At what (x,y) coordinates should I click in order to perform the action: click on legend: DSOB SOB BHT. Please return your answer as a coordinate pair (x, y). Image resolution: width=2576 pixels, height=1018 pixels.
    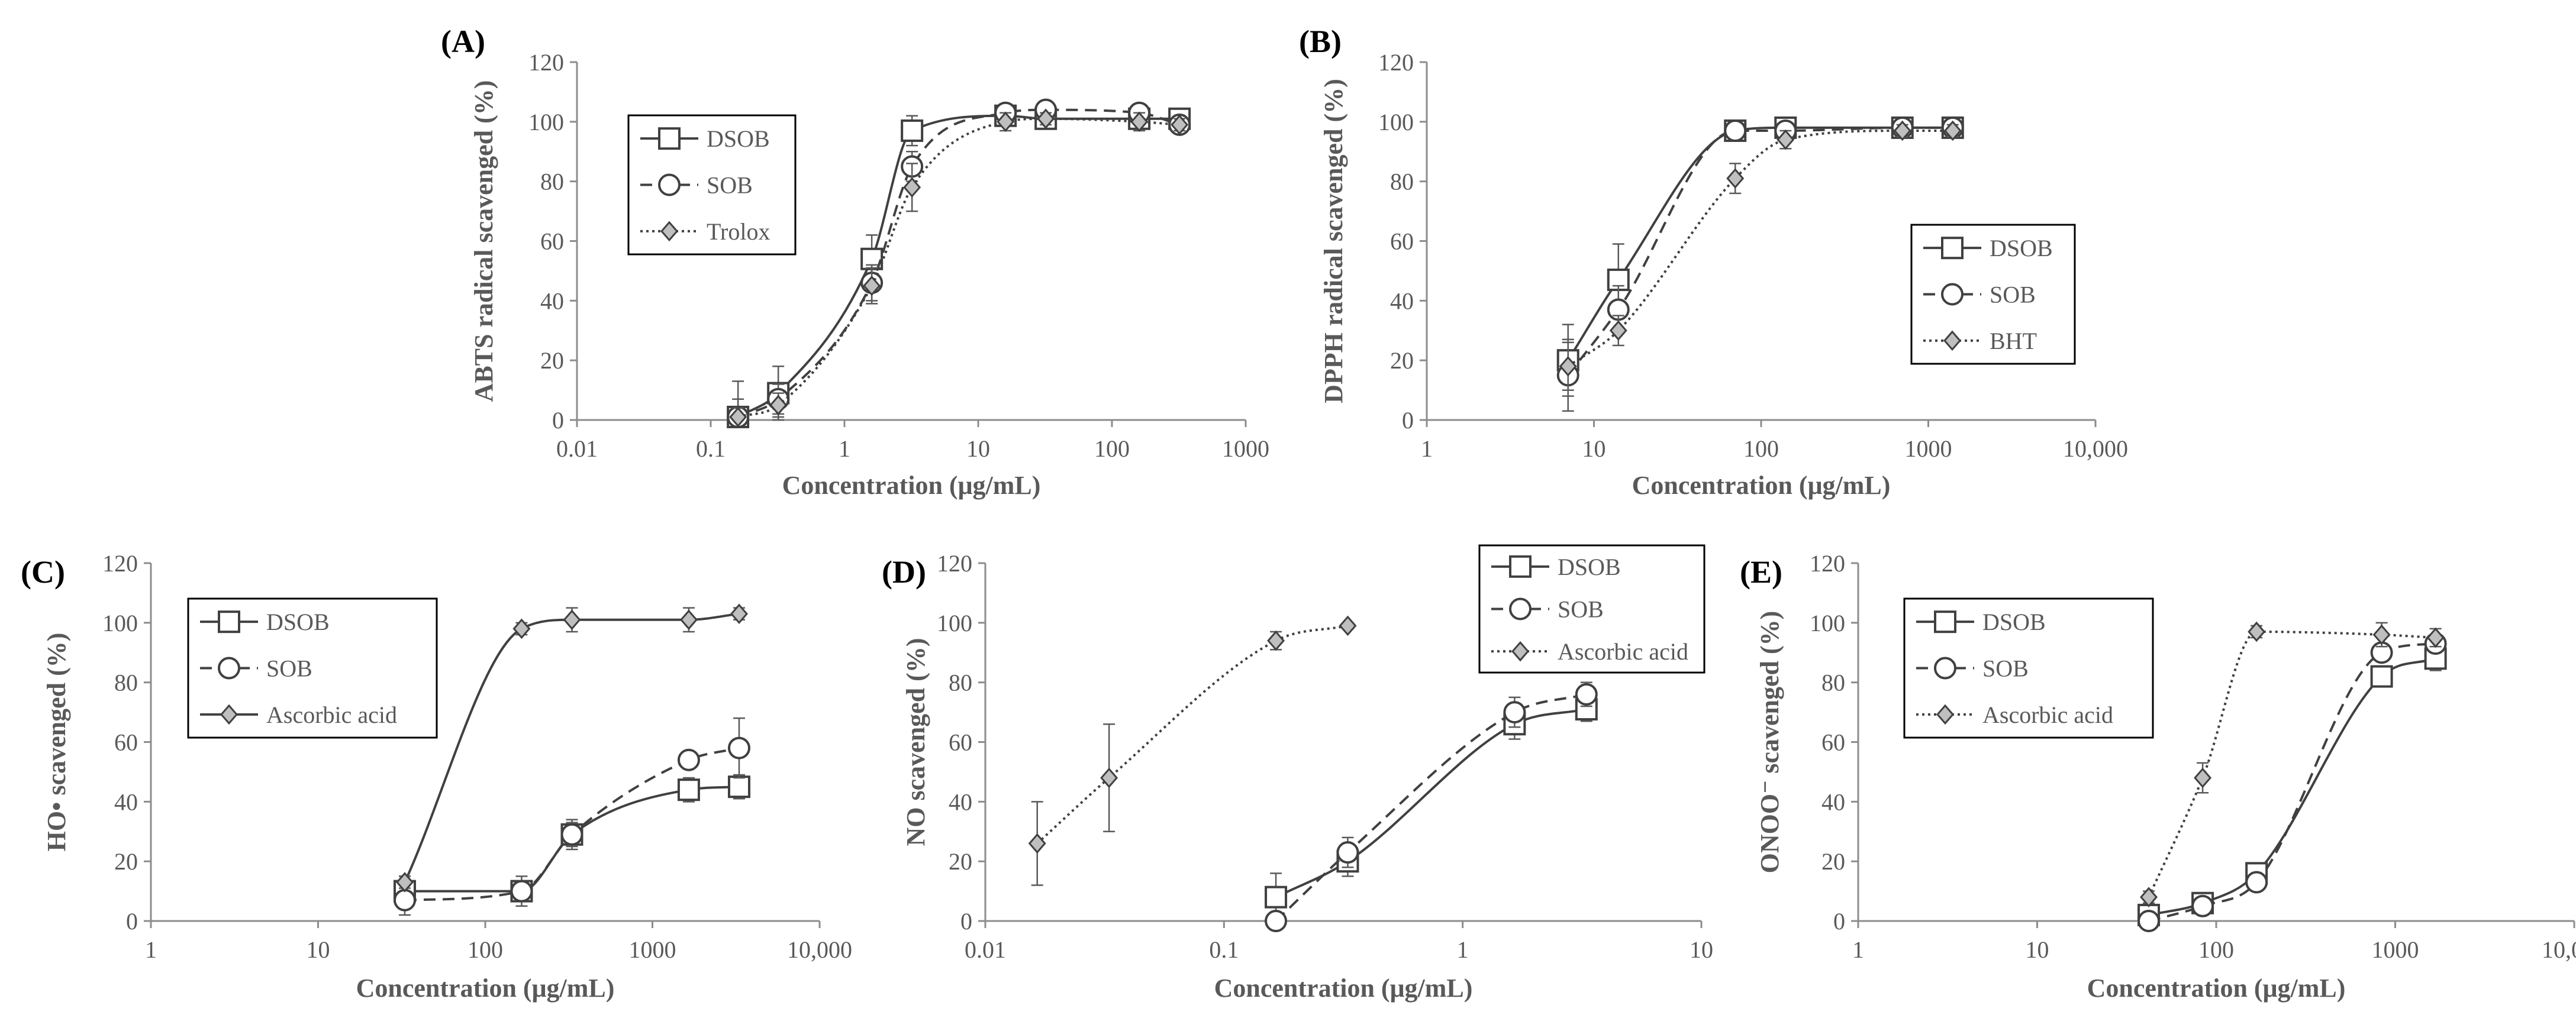
    Looking at the image, I should click on (1993, 294).